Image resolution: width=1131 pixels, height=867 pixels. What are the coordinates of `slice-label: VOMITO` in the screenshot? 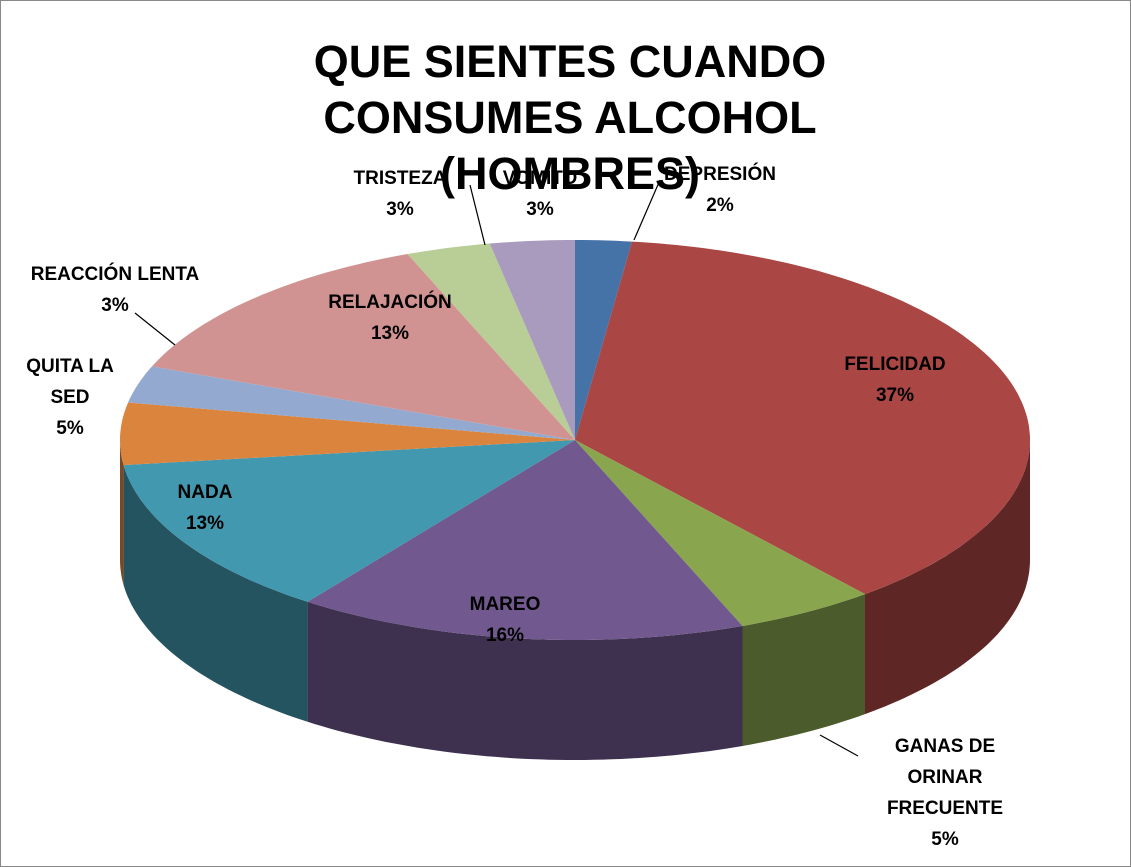 It's located at (540, 178).